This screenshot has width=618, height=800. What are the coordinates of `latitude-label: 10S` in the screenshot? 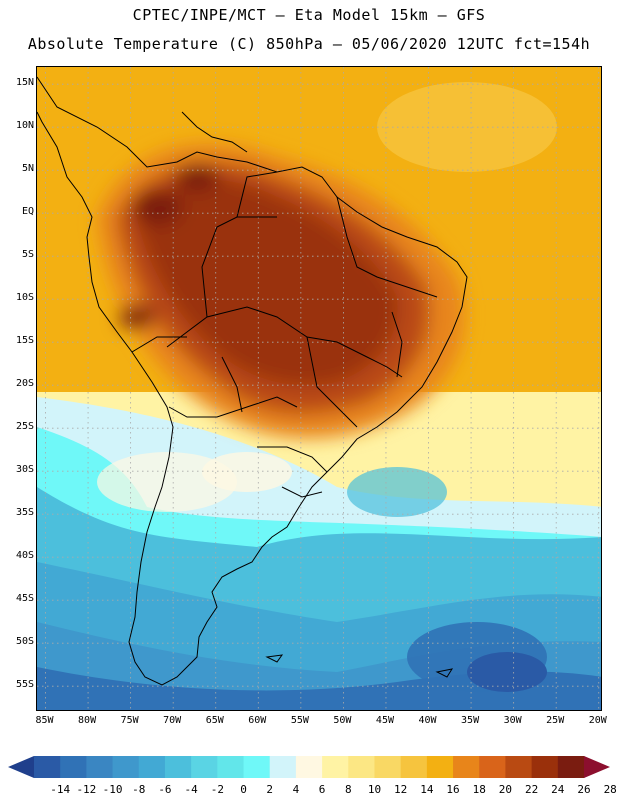 It's located at (24, 298).